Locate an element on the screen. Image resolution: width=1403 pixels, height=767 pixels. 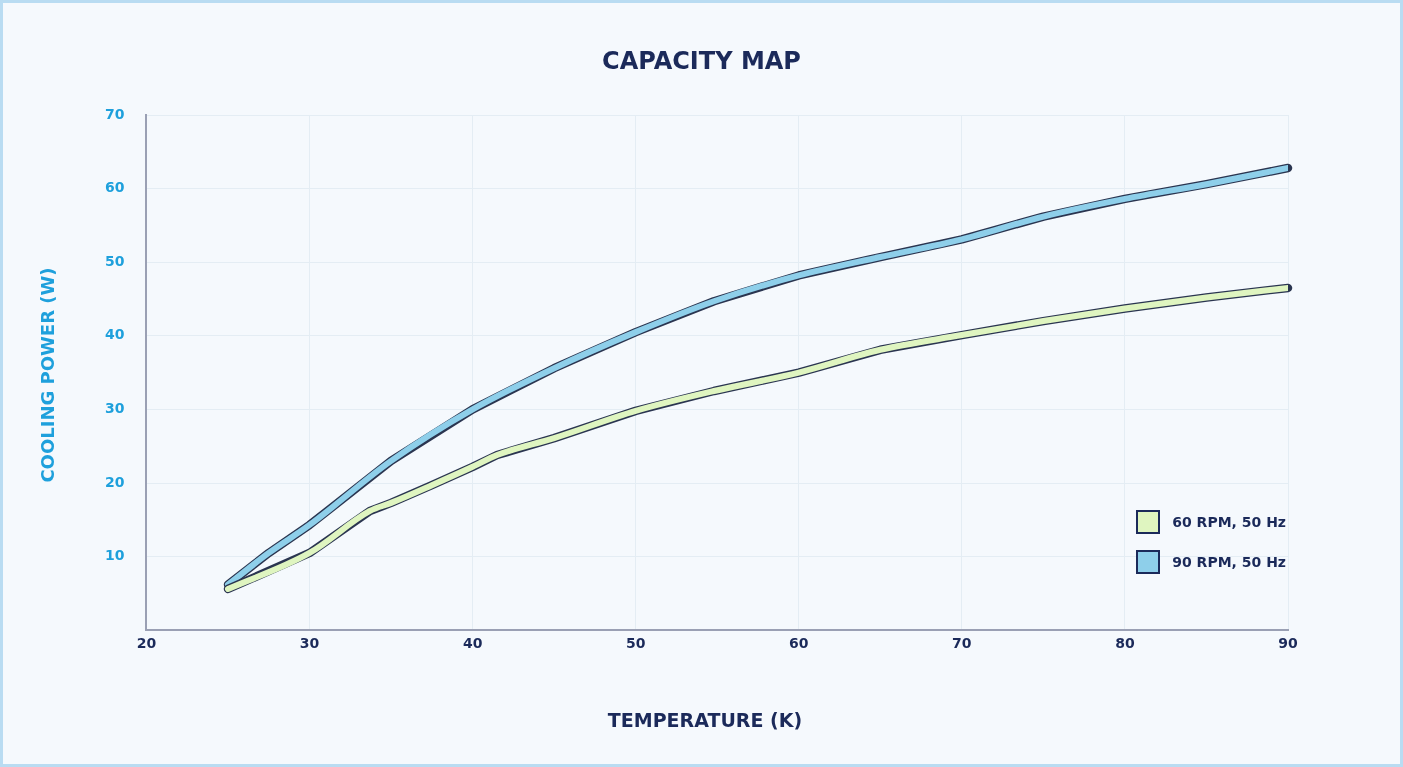
y-tick-label: 40 is located at coordinates (115, 334).